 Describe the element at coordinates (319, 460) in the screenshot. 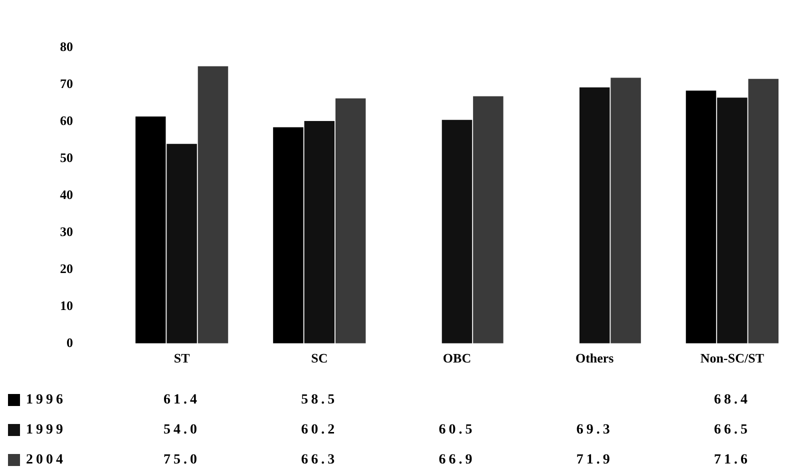

I see `data-label: 66.3` at that location.